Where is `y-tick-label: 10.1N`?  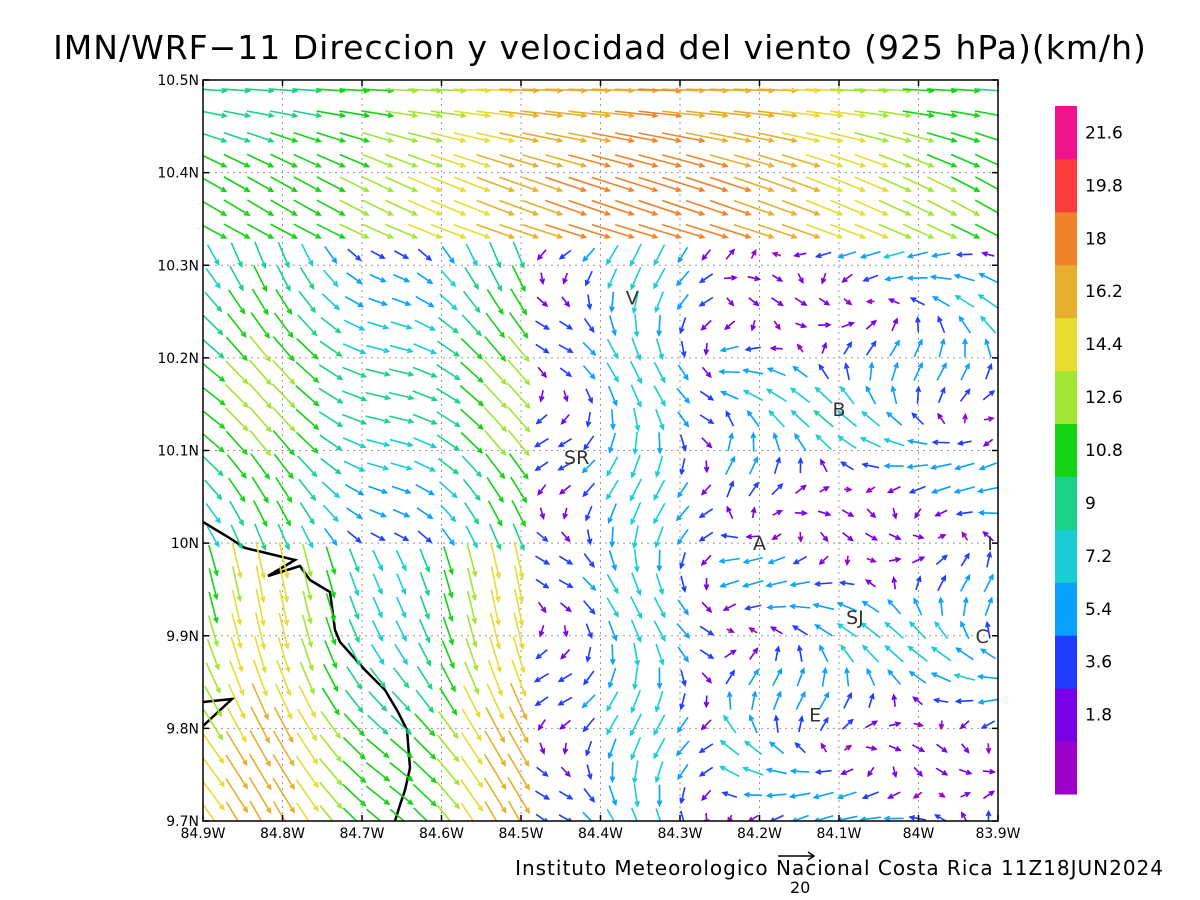
y-tick-label: 10.1N is located at coordinates (178, 452).